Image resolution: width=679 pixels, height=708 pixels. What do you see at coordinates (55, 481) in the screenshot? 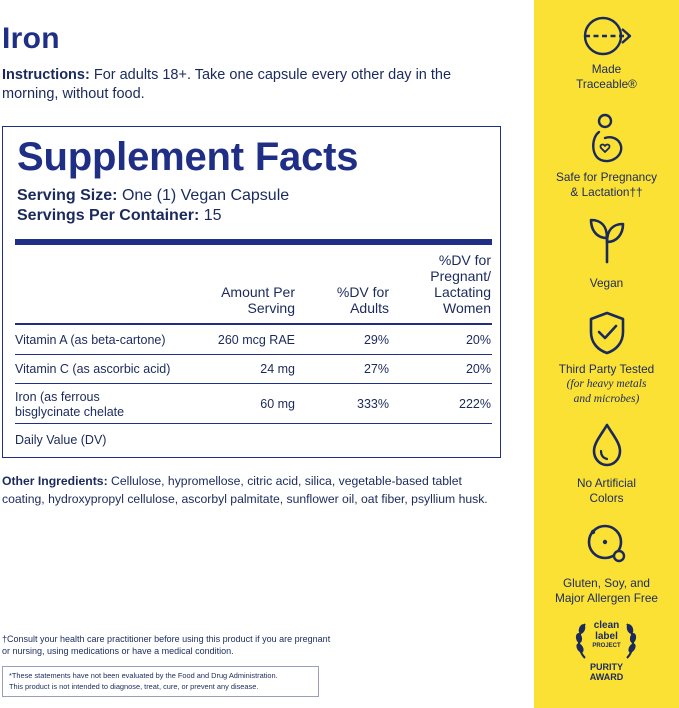
I see `other-ingredients-label: Other Ingredients:` at bounding box center [55, 481].